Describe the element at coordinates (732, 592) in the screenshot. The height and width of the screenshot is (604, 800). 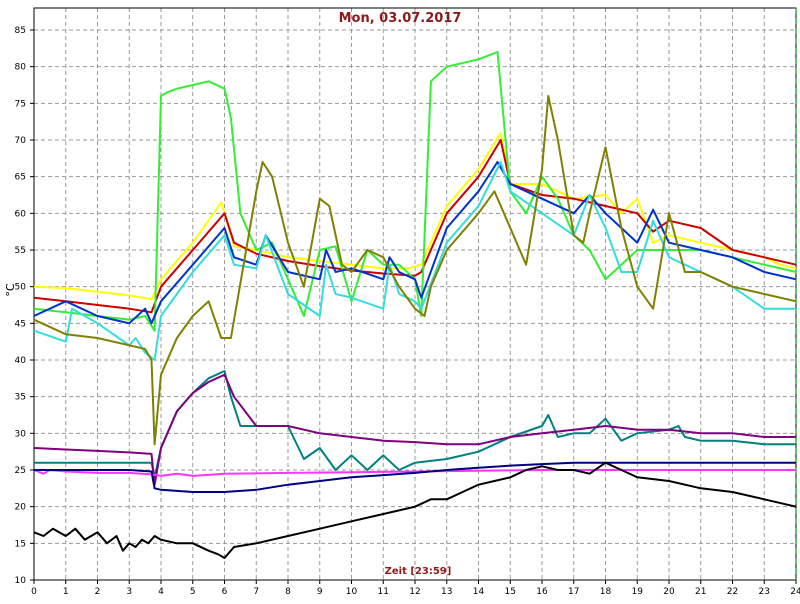
I see `x-tick-label: 22` at that location.